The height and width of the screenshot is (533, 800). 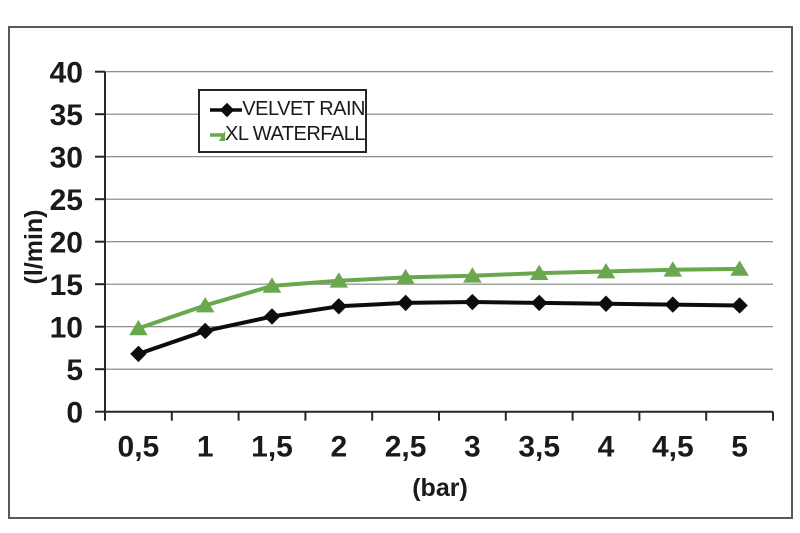 I want to click on x-tick-label: 2,5, so click(x=406, y=447).